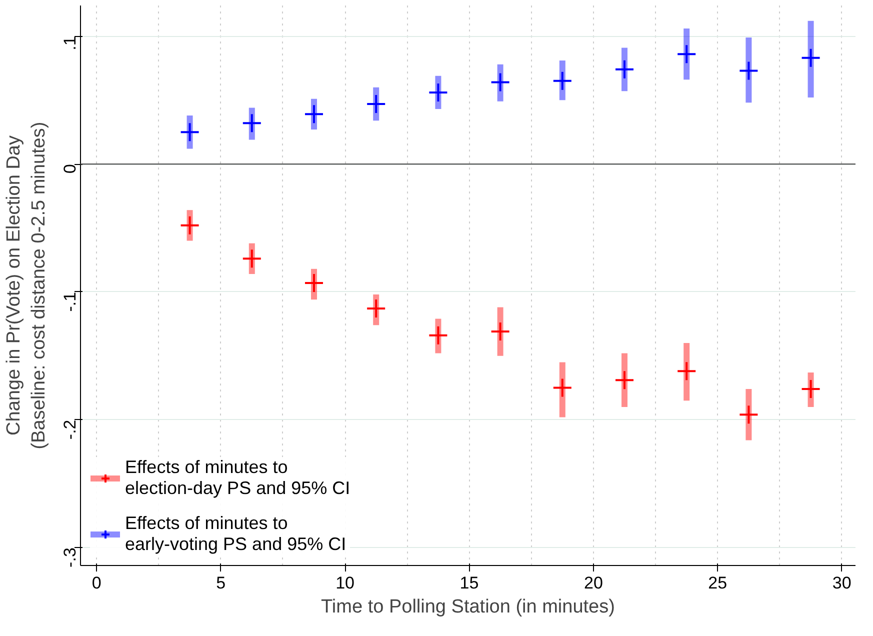 The width and height of the screenshot is (873, 636). Describe the element at coordinates (842, 583) in the screenshot. I see `x-tick-label: 30` at that location.